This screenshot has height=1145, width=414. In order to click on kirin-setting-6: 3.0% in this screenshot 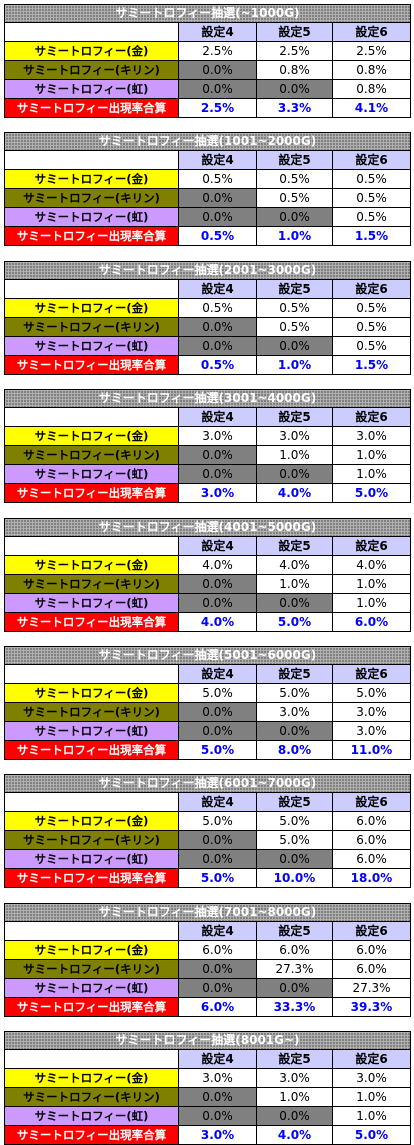, I will do `click(371, 712)`.